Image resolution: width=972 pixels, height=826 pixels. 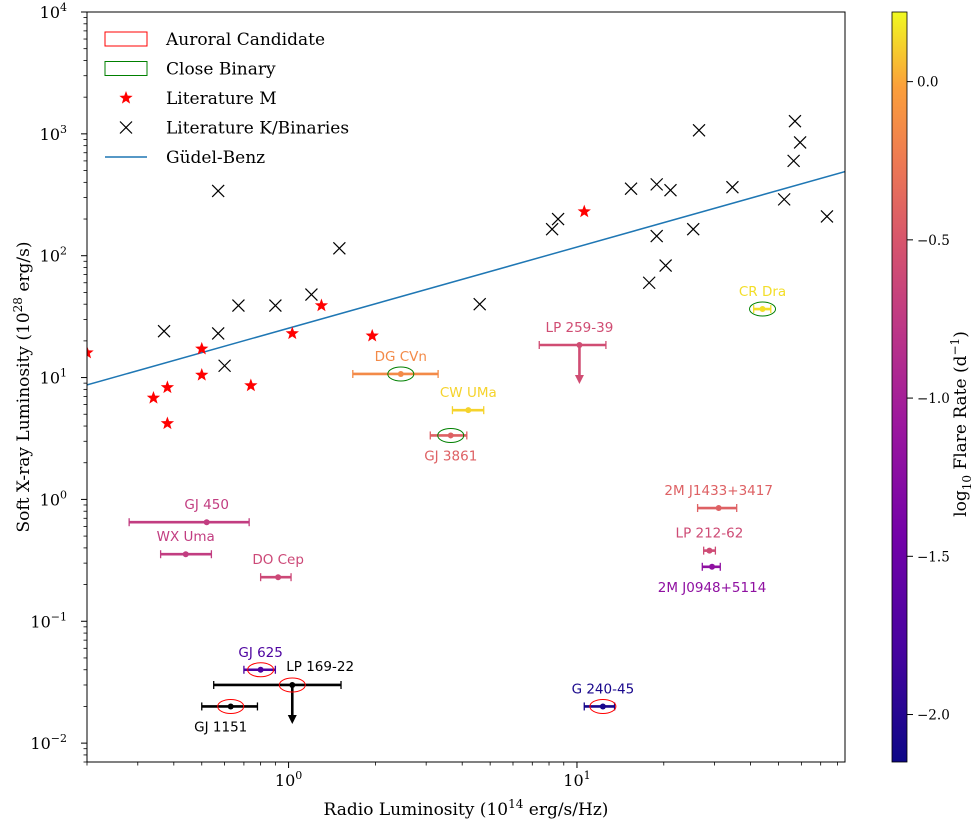 I want to click on legend-label: Close Binary, so click(x=221, y=70).